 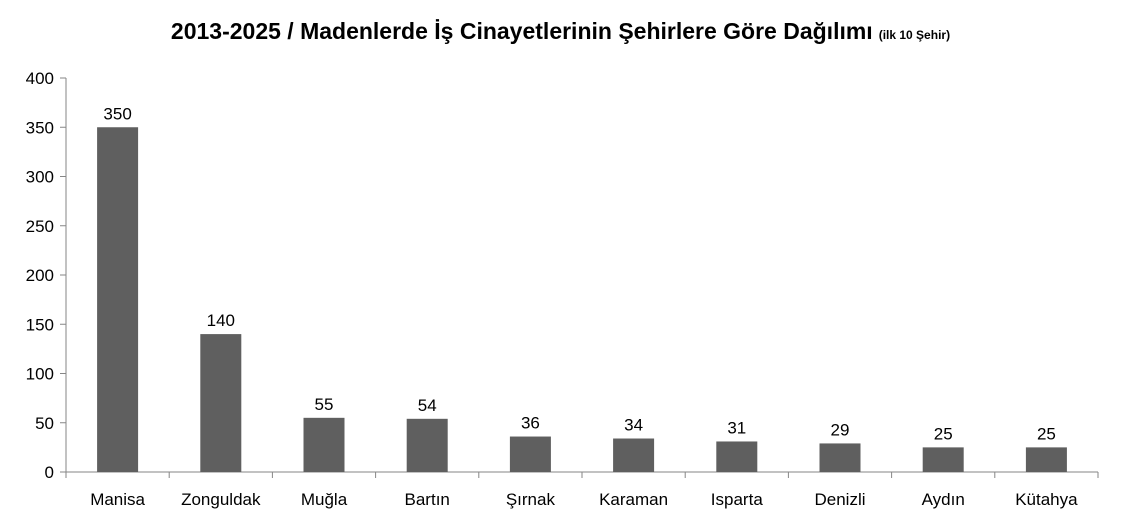 I want to click on data-label: 36, so click(x=530, y=423).